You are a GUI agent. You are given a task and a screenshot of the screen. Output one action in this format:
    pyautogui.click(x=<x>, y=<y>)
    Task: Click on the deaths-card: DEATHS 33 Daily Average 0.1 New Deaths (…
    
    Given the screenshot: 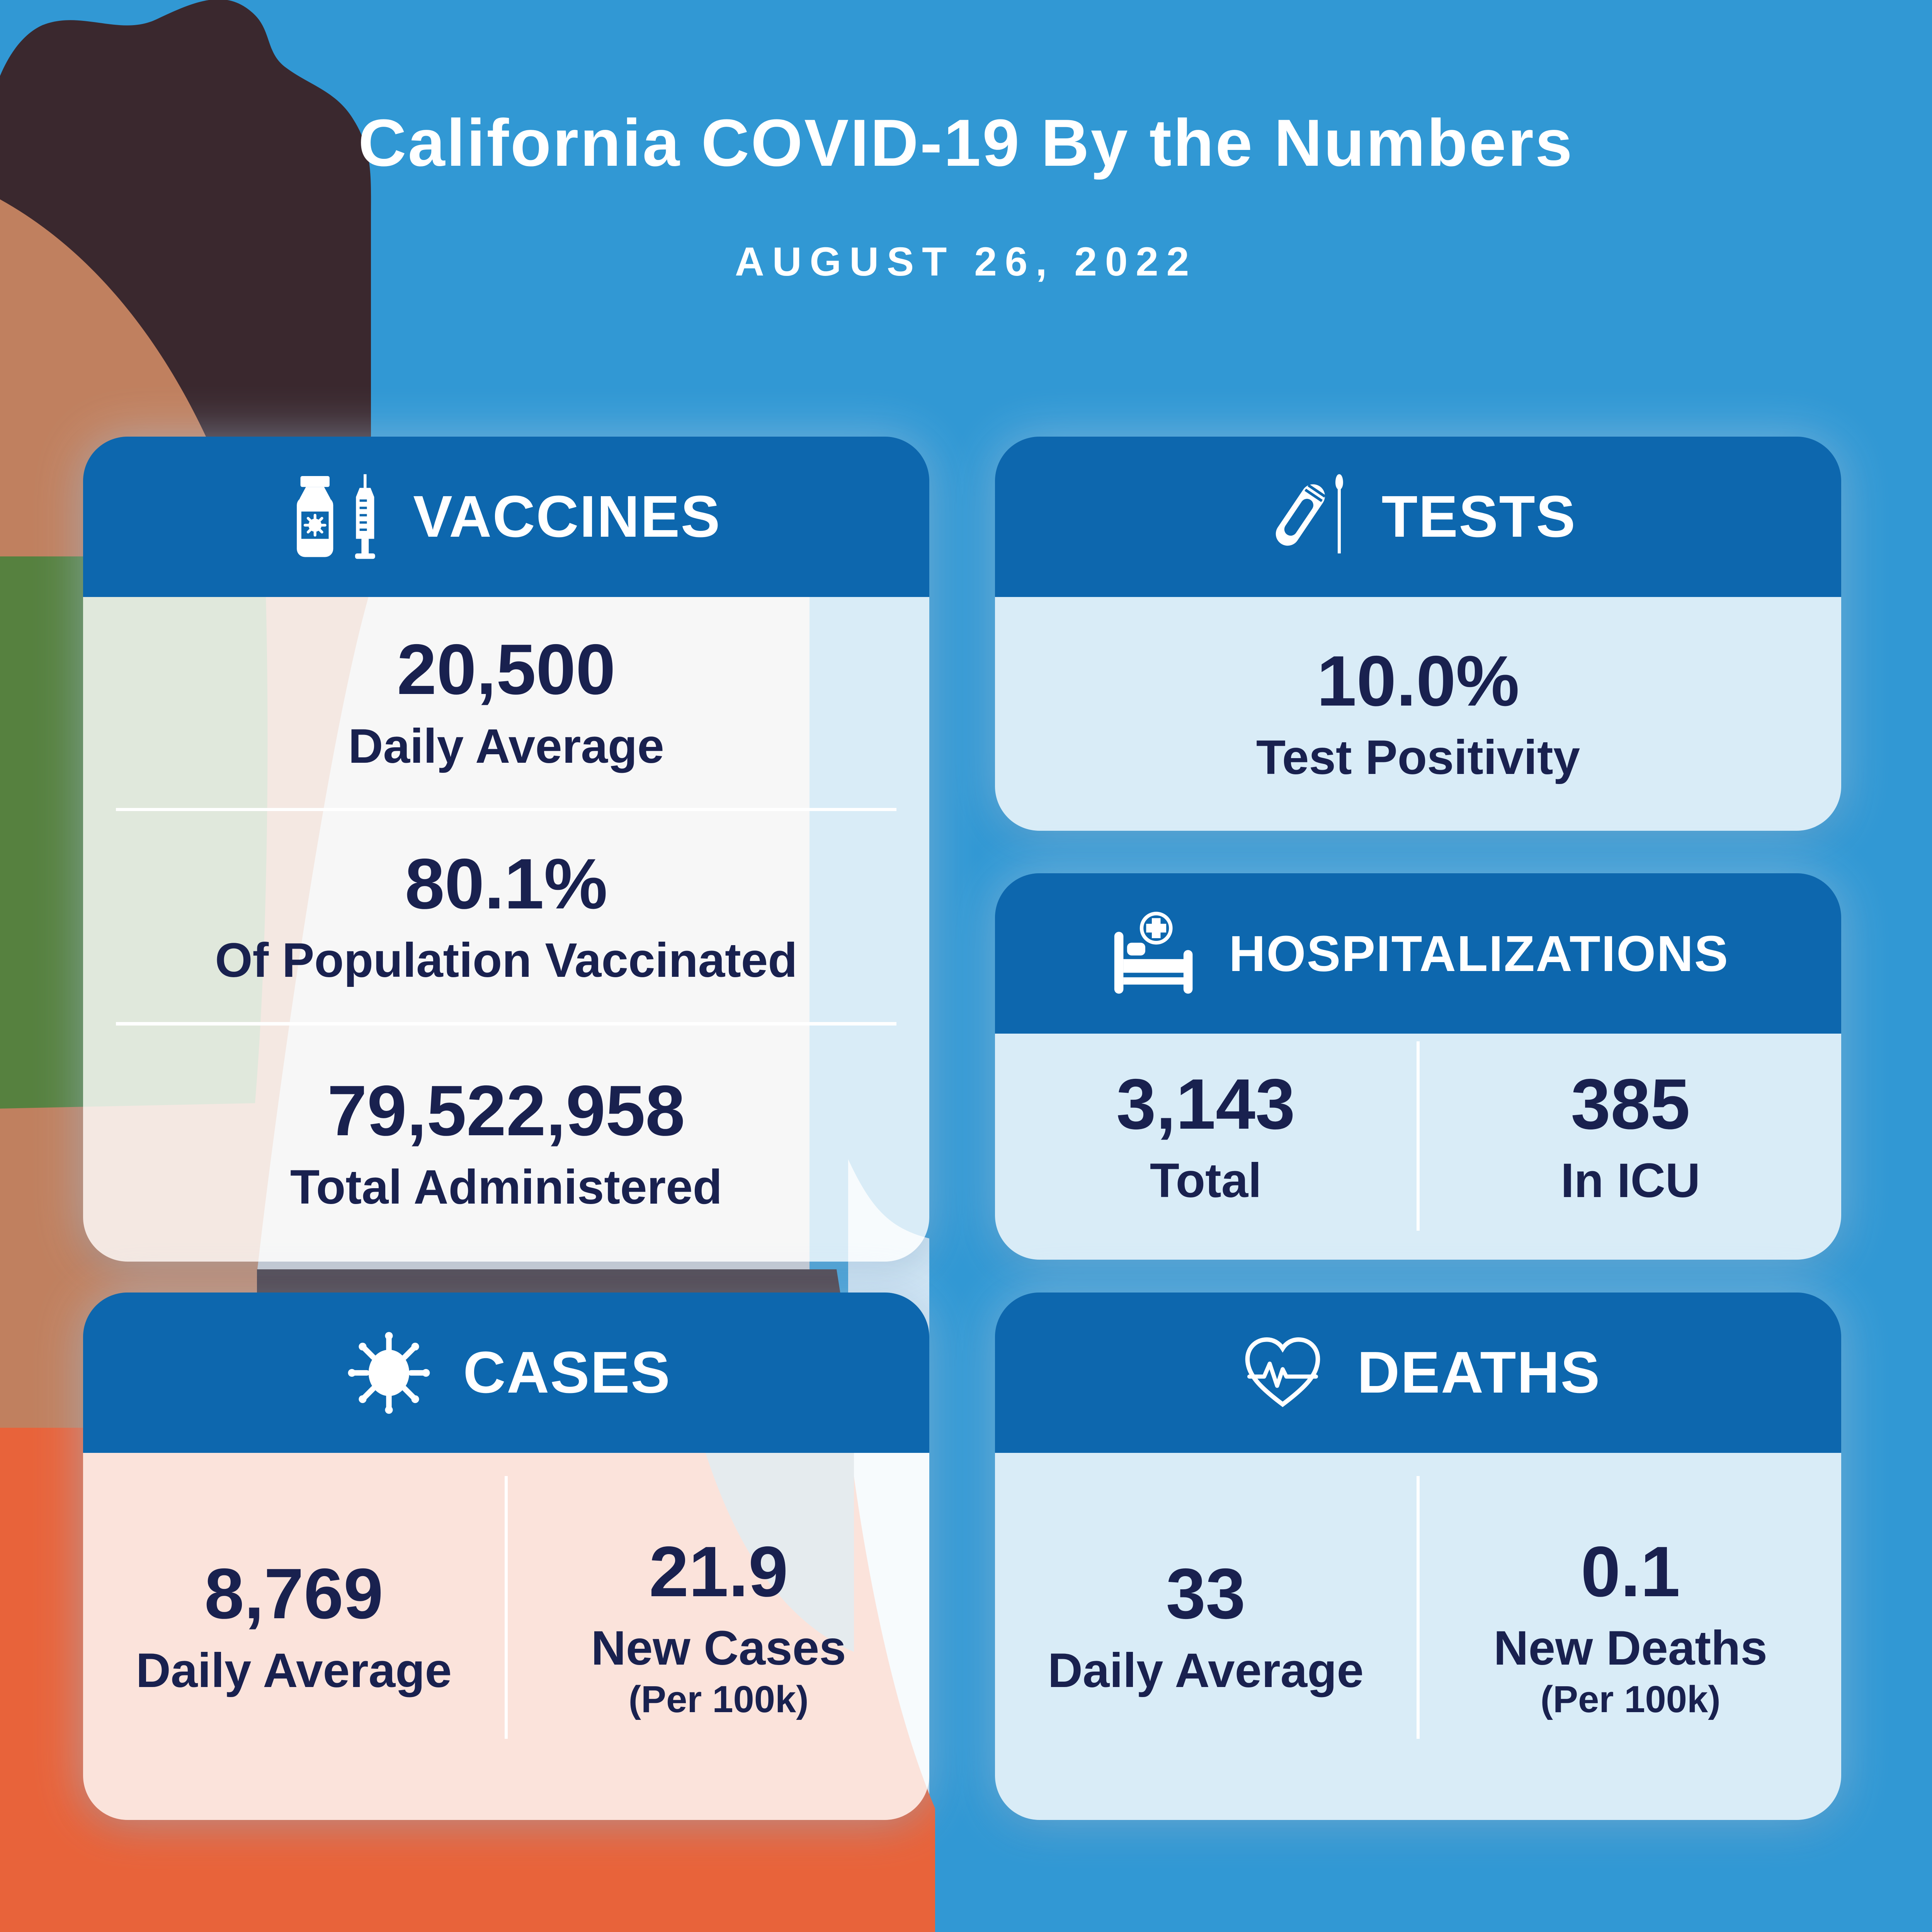 What is the action you would take?
    pyautogui.click(x=1418, y=1556)
    